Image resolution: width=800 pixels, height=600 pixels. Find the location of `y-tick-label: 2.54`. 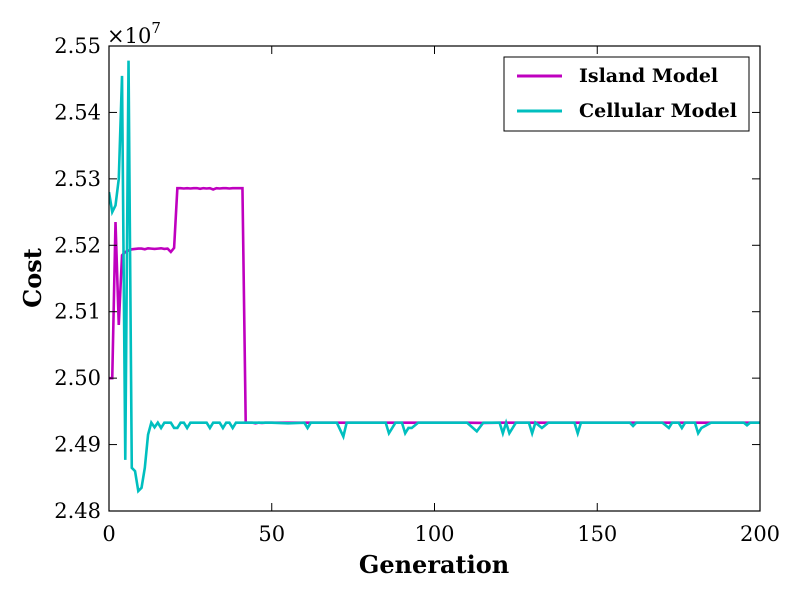

y-tick-label: 2.54 is located at coordinates (77, 112).